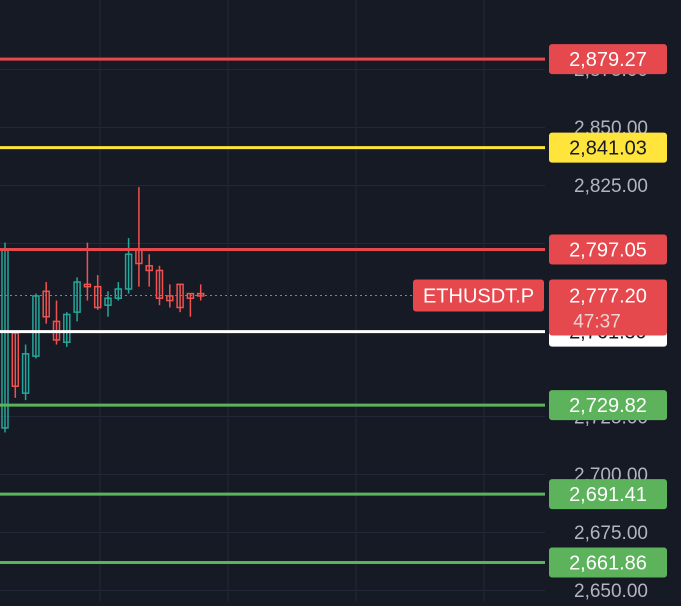 The width and height of the screenshot is (681, 606). I want to click on symbol-tag, so click(478, 295).